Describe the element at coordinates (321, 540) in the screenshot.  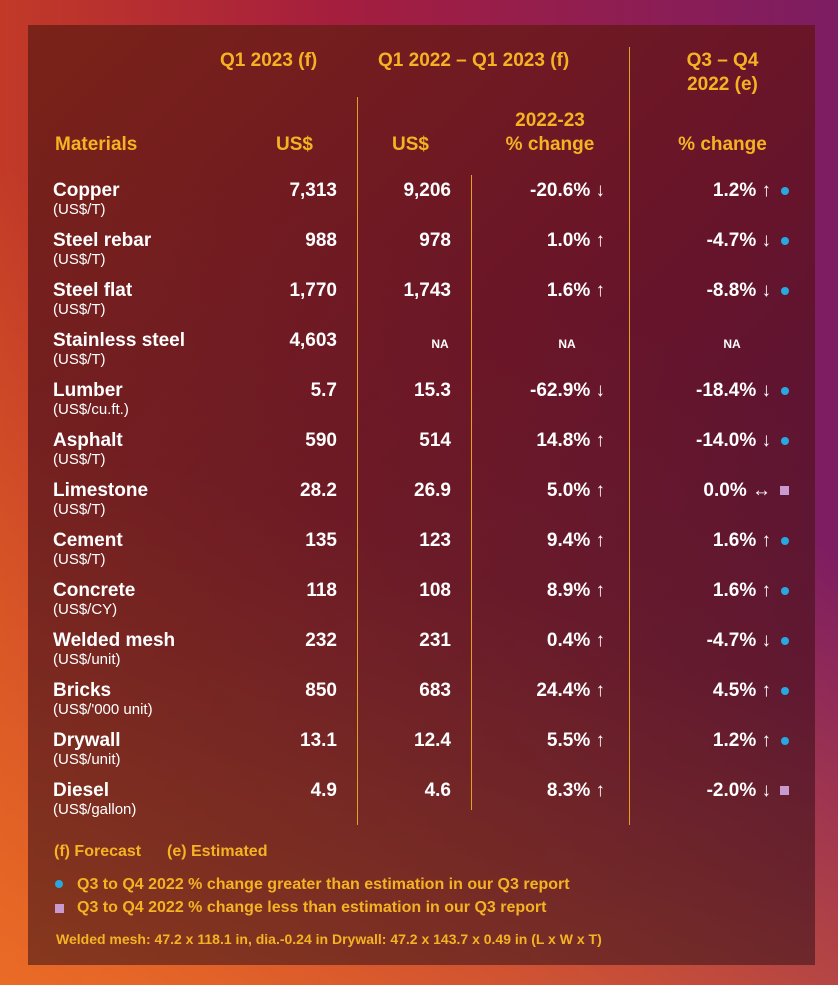
I see `q1-2023-price: 135` at that location.